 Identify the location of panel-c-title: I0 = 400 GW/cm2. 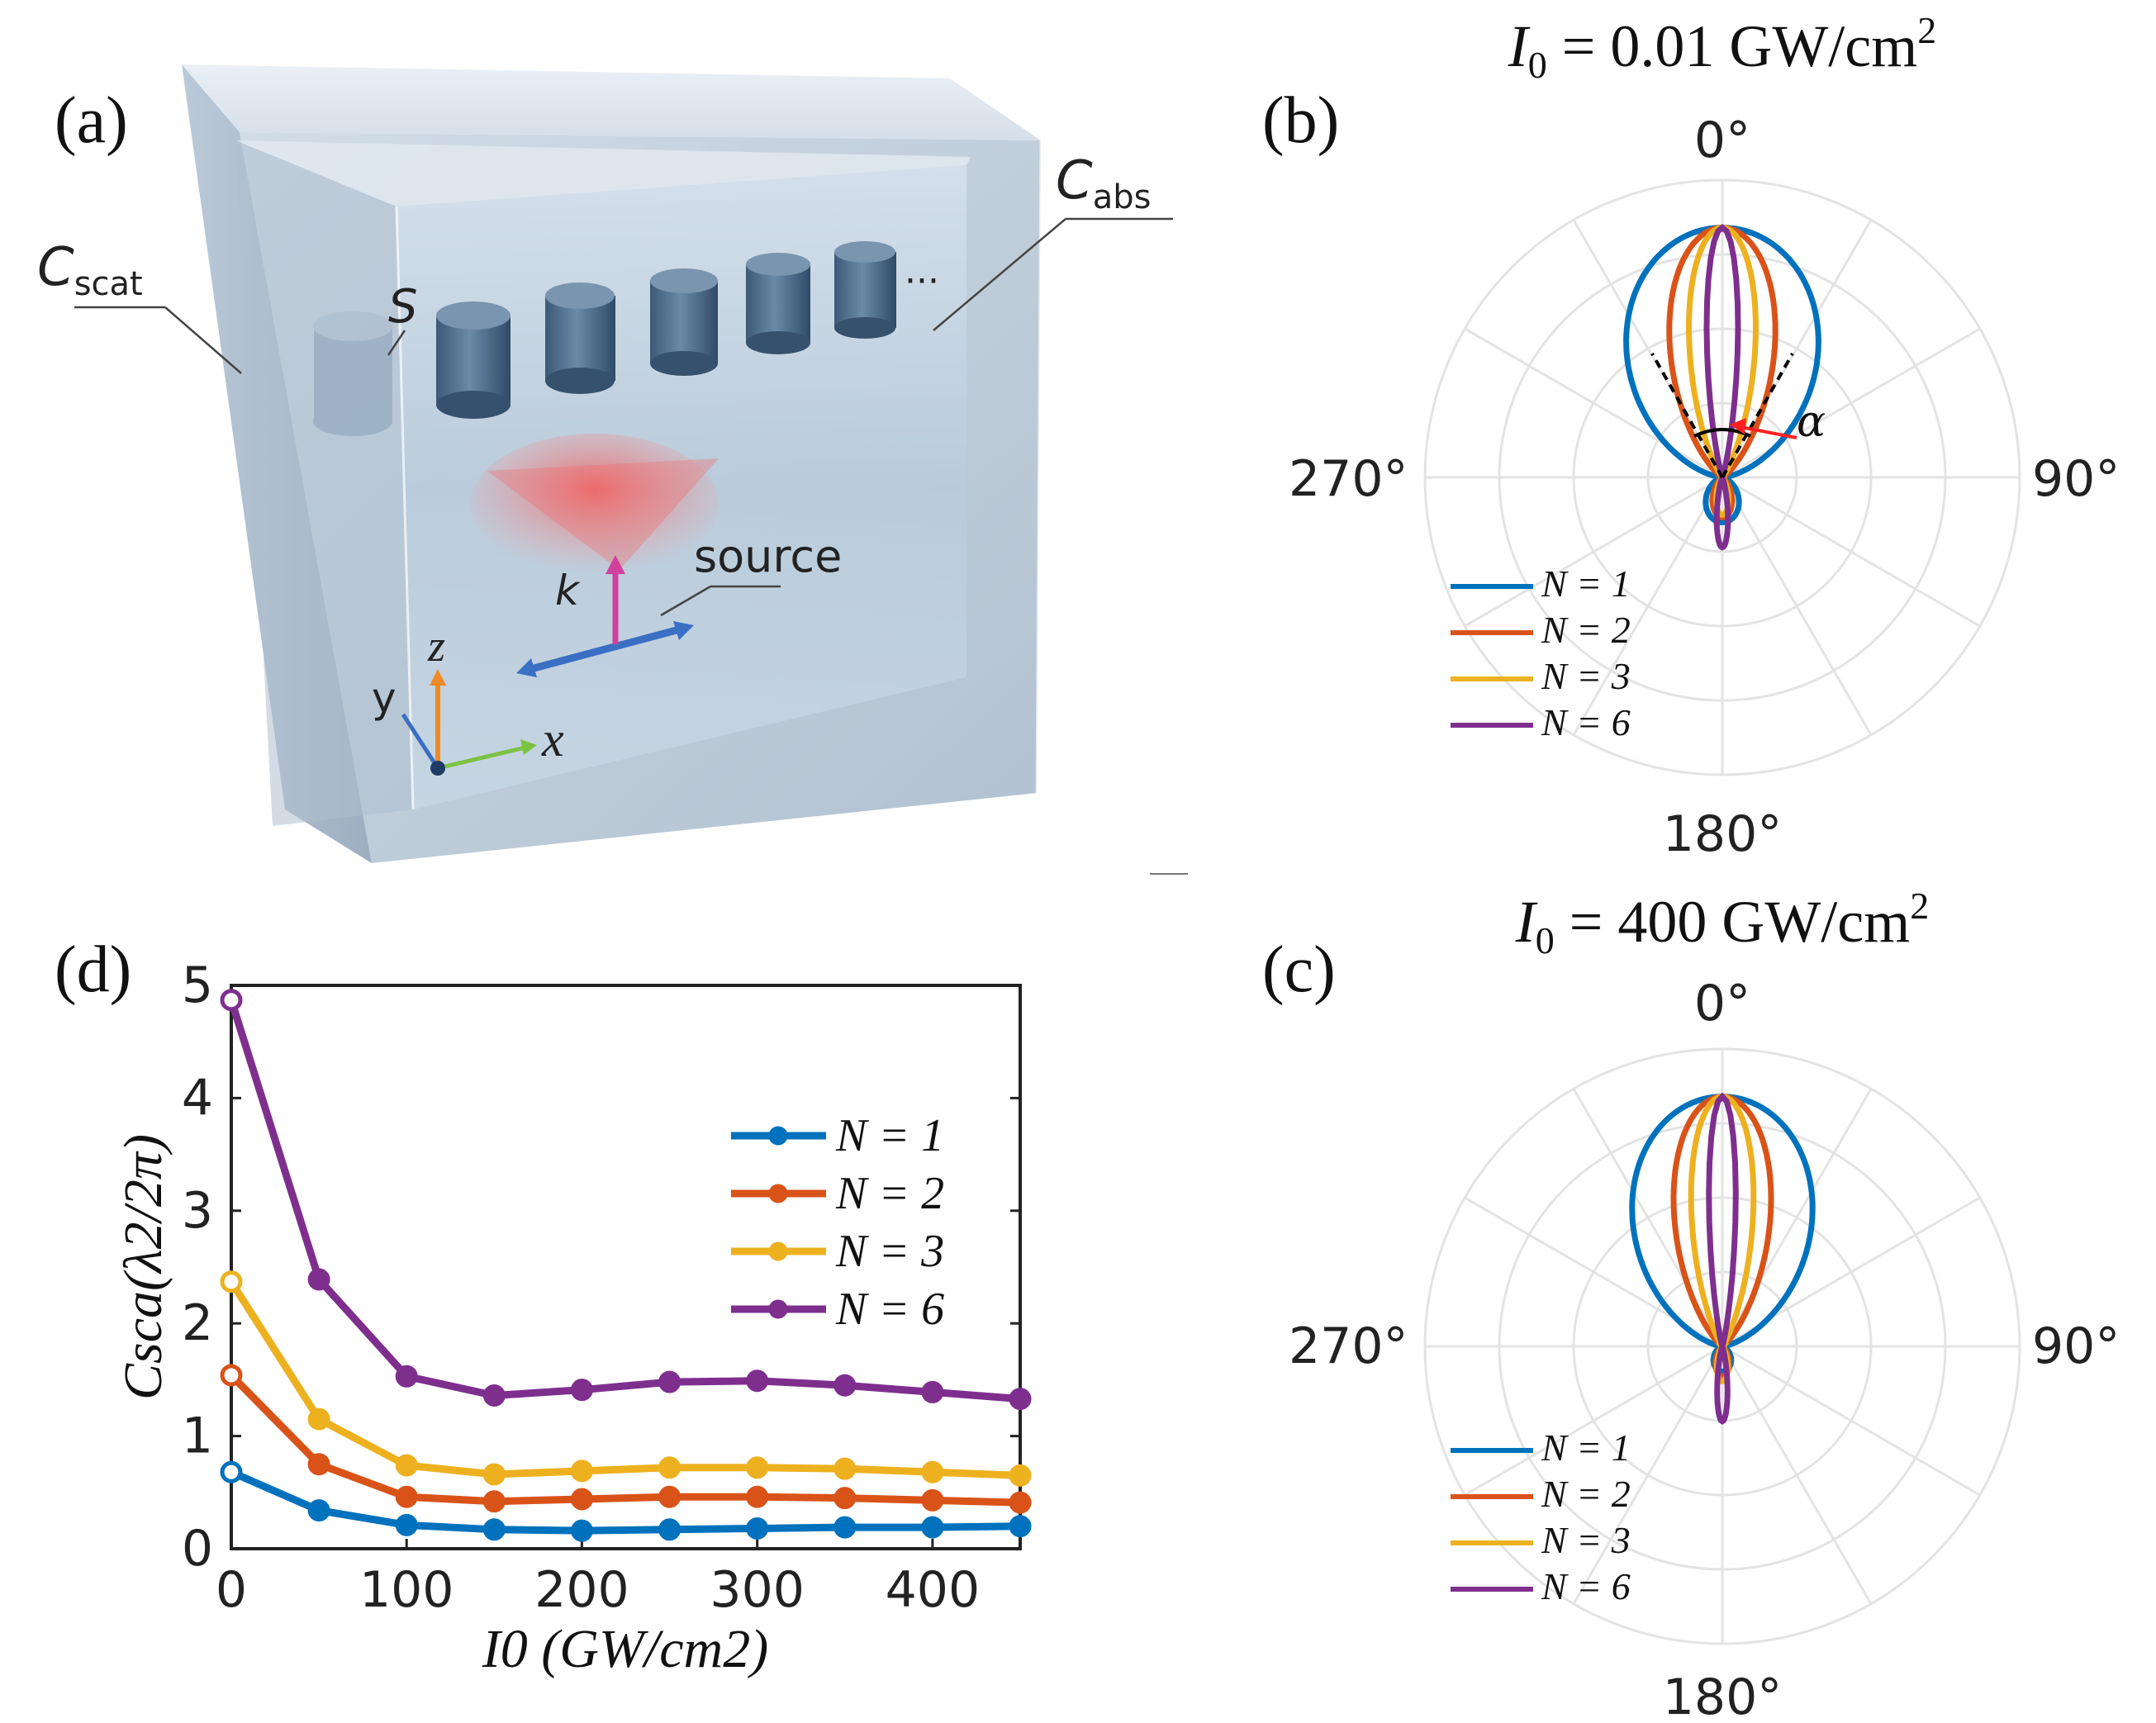
(1723, 923).